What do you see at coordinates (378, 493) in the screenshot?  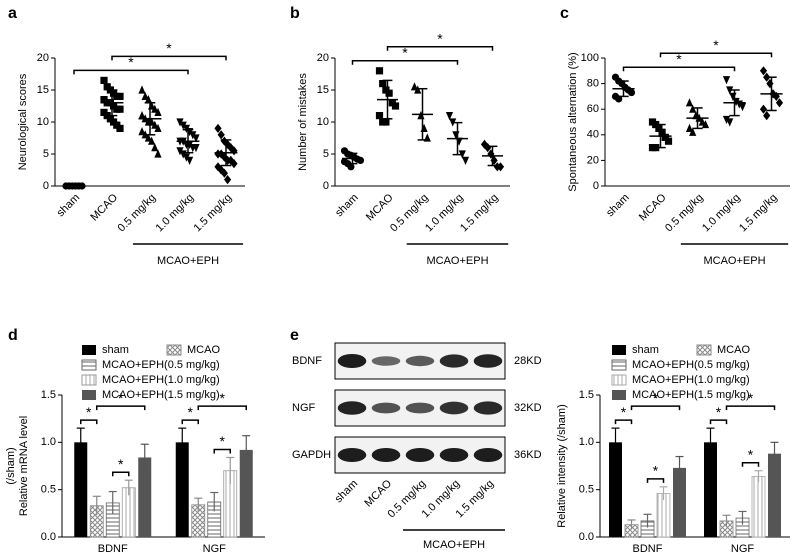 I see `blot-lane-label: MCAO` at bounding box center [378, 493].